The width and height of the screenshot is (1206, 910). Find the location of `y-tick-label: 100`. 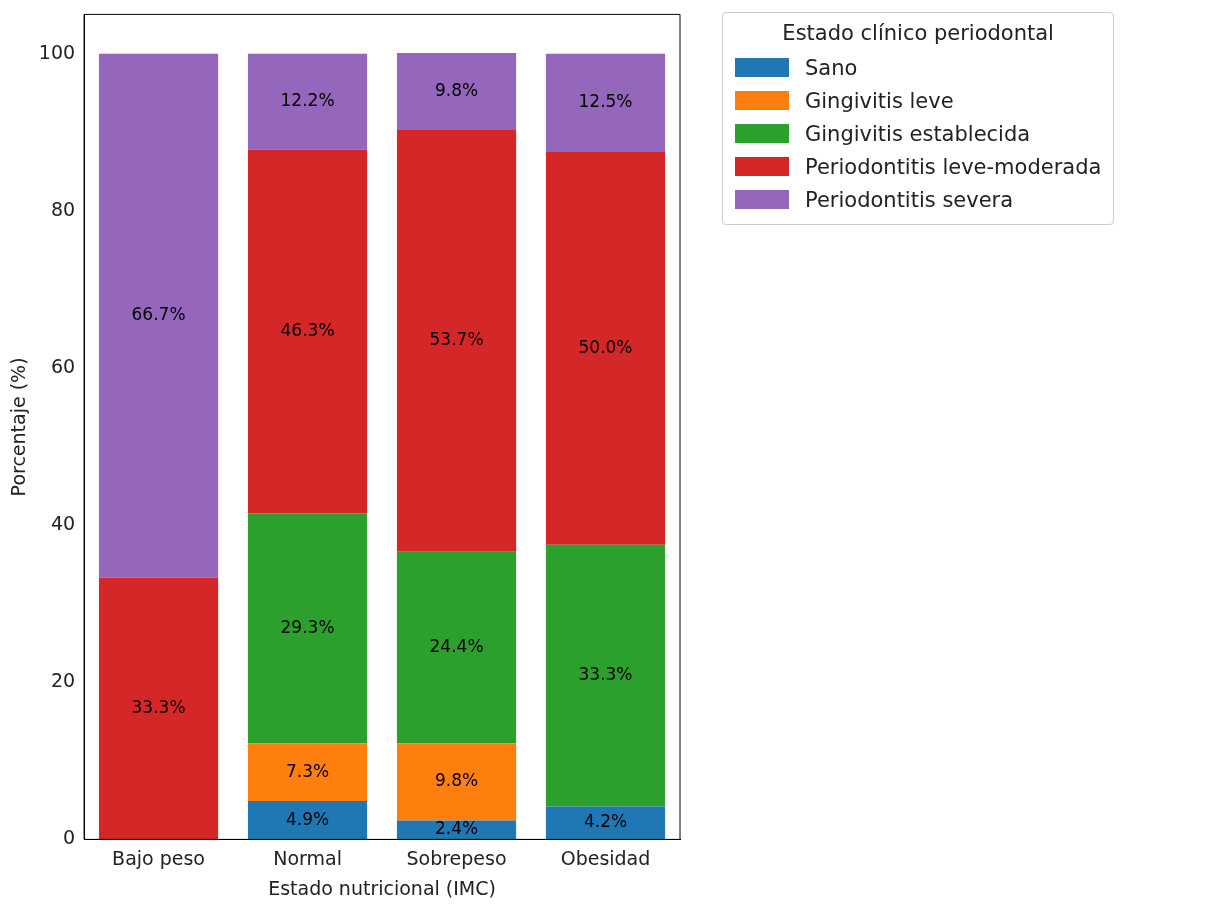

y-tick-label: 100 is located at coordinates (57, 51).